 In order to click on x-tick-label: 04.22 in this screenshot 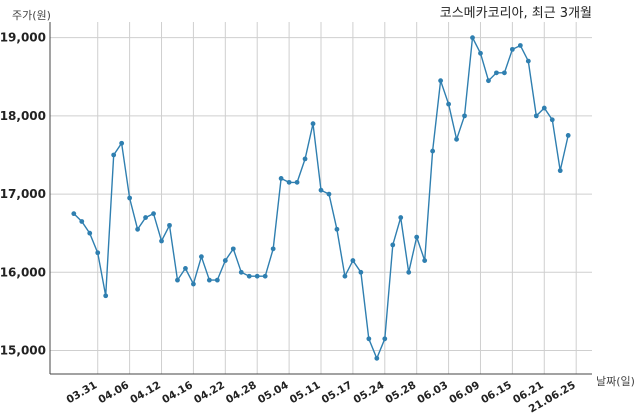, I will do `click(209, 392)`.